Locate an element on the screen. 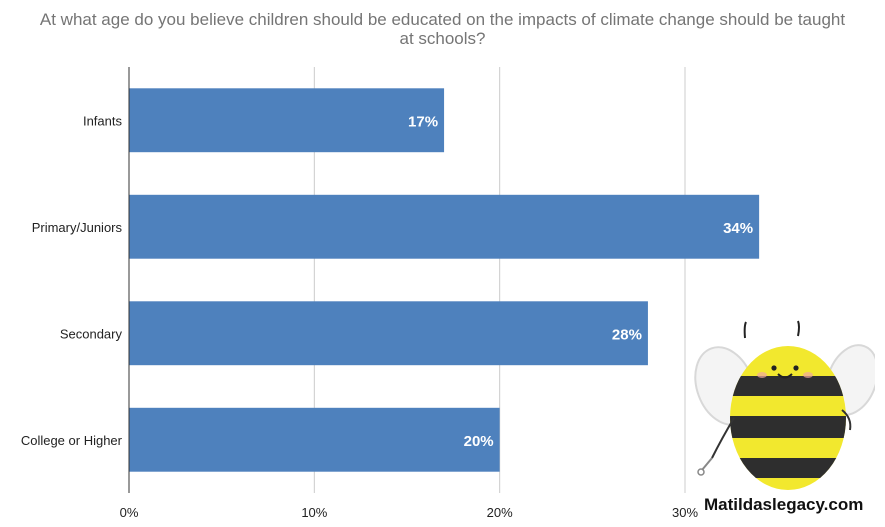  category-label-3: College or Higher is located at coordinates (72, 440).